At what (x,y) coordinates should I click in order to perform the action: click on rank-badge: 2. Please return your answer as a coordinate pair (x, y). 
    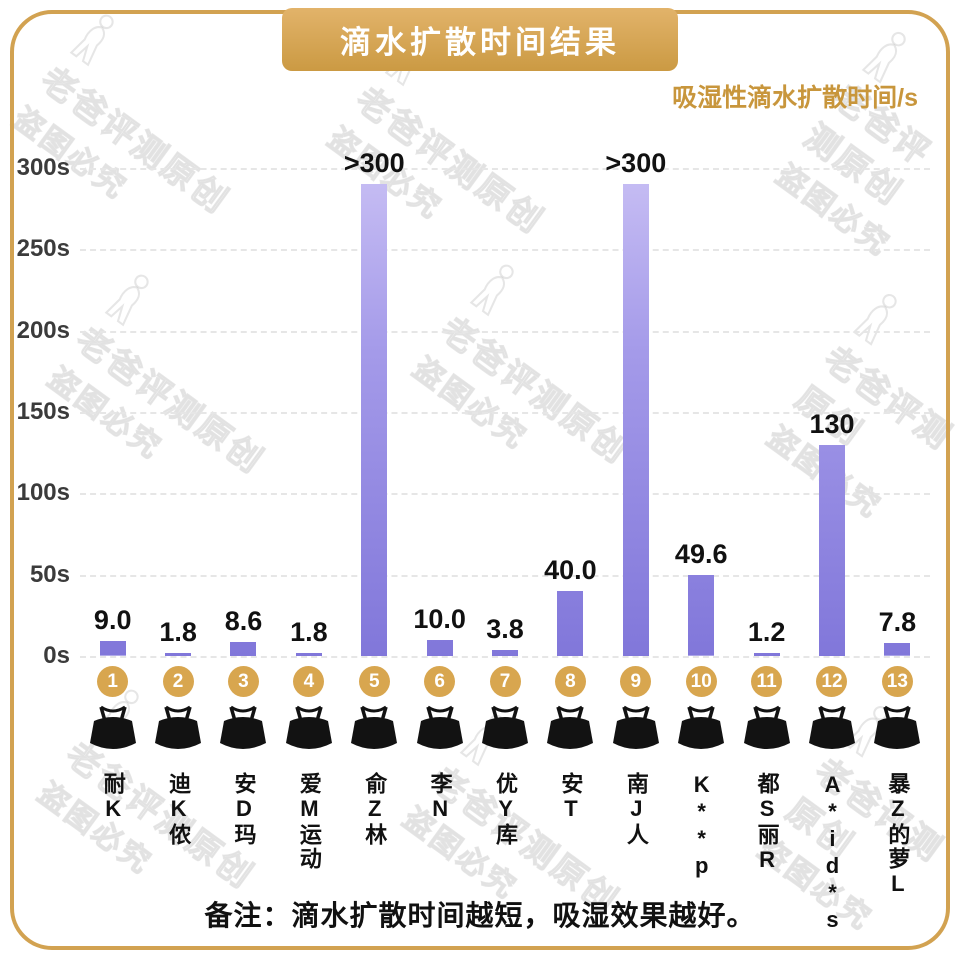
    Looking at the image, I should click on (178, 681).